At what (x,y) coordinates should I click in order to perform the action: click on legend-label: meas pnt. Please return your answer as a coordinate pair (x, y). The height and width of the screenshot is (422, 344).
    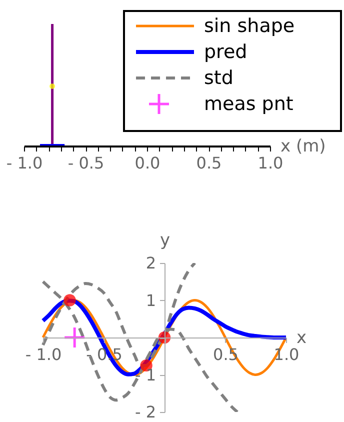
    Looking at the image, I should click on (249, 104).